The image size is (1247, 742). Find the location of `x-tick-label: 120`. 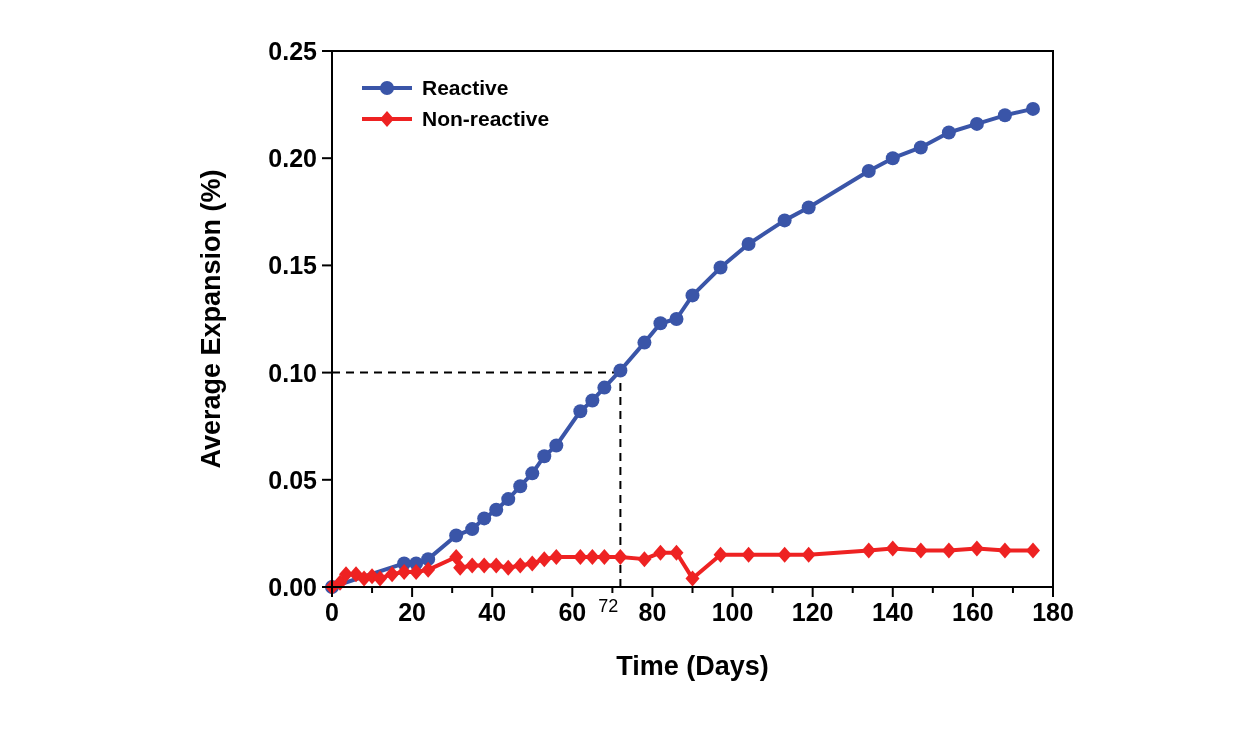

x-tick-label: 120 is located at coordinates (812, 612).